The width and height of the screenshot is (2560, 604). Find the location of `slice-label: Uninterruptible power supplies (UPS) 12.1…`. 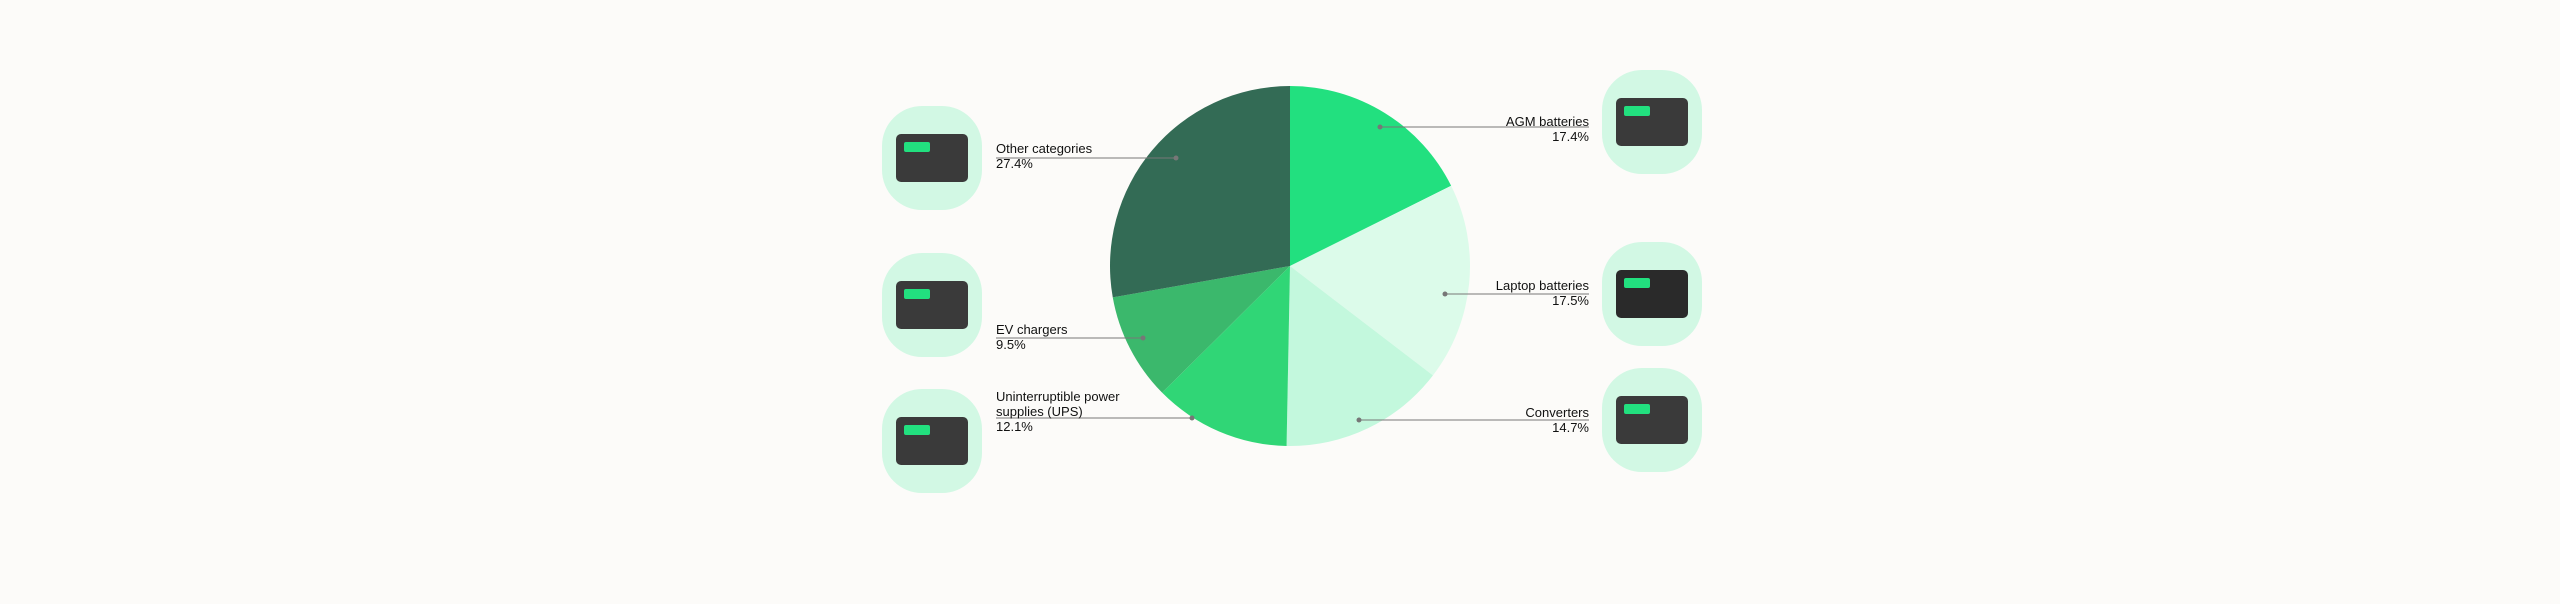

slice-label: Uninterruptible power supplies (UPS) 12.1… is located at coordinates (1062, 411).